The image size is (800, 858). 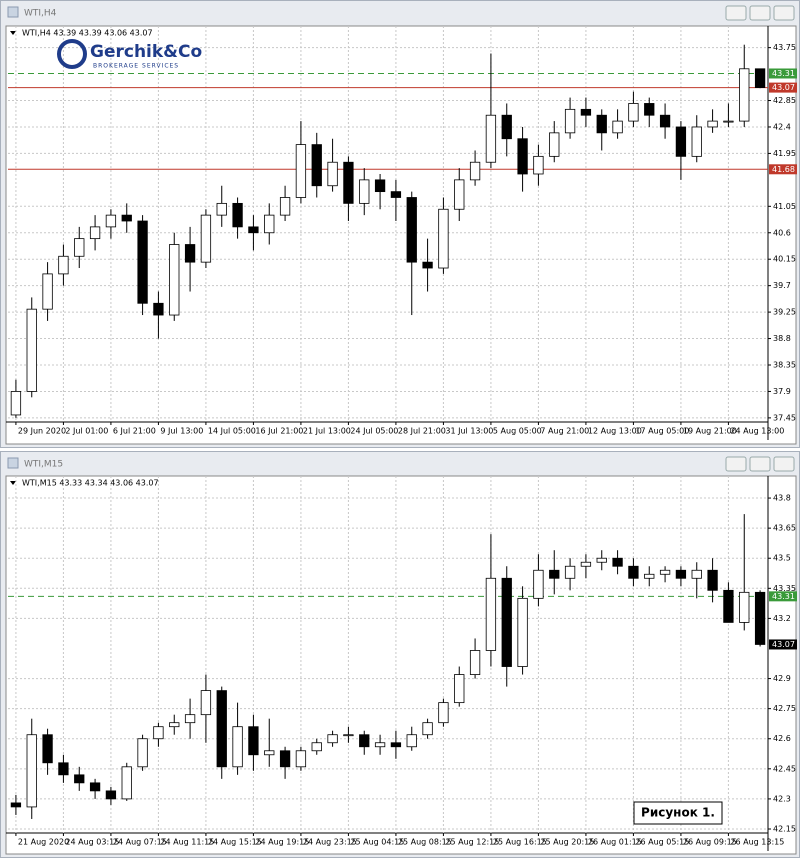 What do you see at coordinates (757, 842) in the screenshot?
I see `x-tick-label: 26 Aug 13:15` at bounding box center [757, 842].